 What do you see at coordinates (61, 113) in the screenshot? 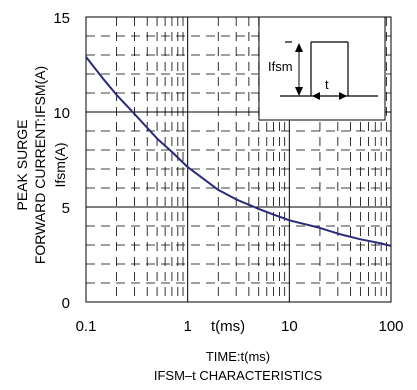
I see `y-tick-label: 10` at bounding box center [61, 113].